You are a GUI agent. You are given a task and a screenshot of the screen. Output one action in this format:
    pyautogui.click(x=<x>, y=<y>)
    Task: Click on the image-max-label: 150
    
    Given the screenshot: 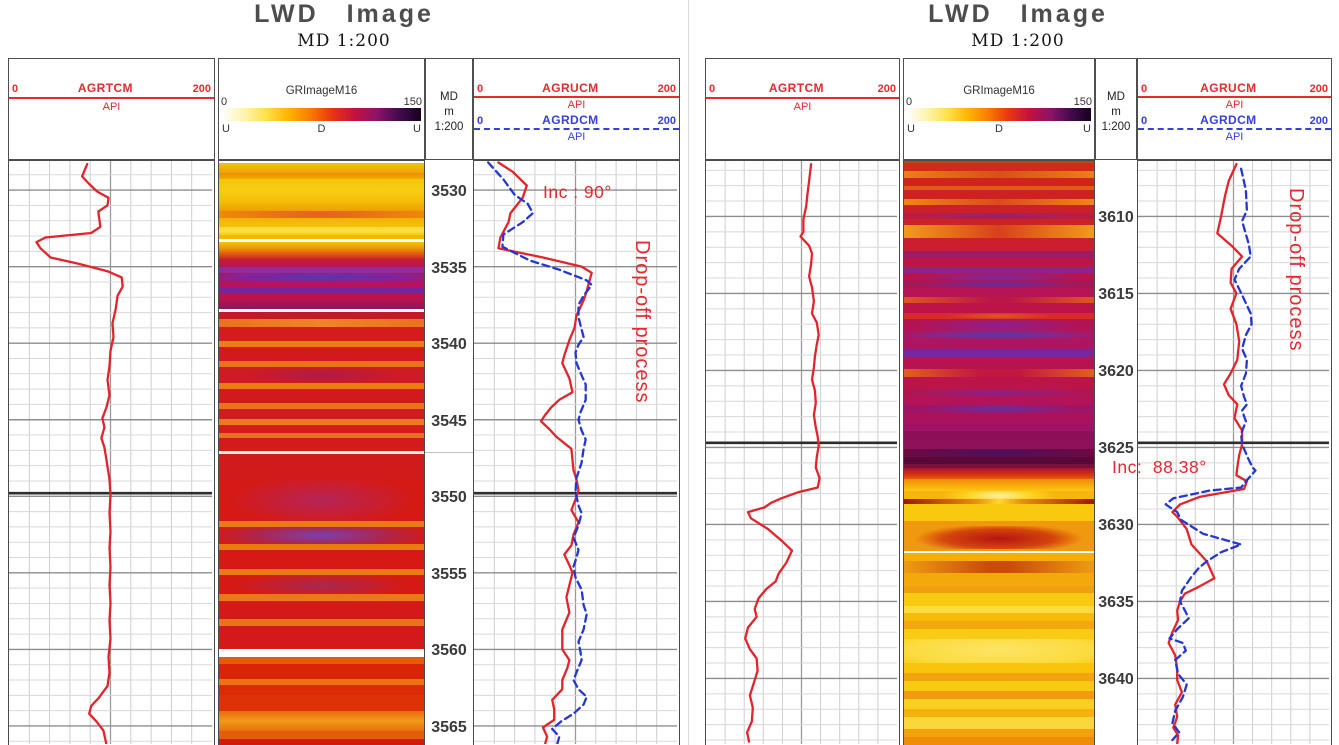 What is the action you would take?
    pyautogui.click(x=1082, y=102)
    